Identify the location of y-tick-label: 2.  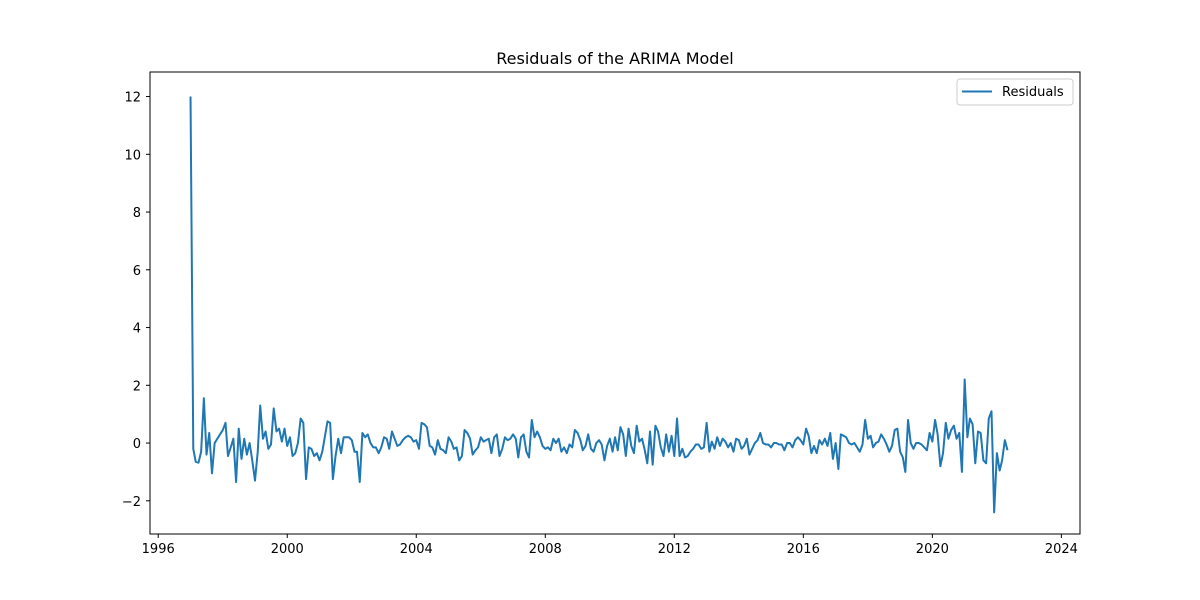
(137, 386).